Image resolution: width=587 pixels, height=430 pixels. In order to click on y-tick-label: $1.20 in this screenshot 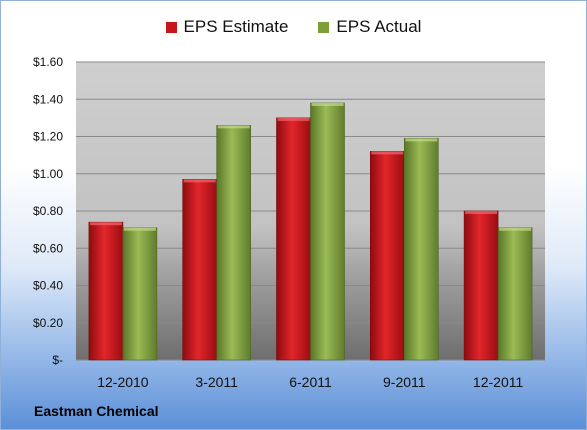, I will do `click(48, 137)`.